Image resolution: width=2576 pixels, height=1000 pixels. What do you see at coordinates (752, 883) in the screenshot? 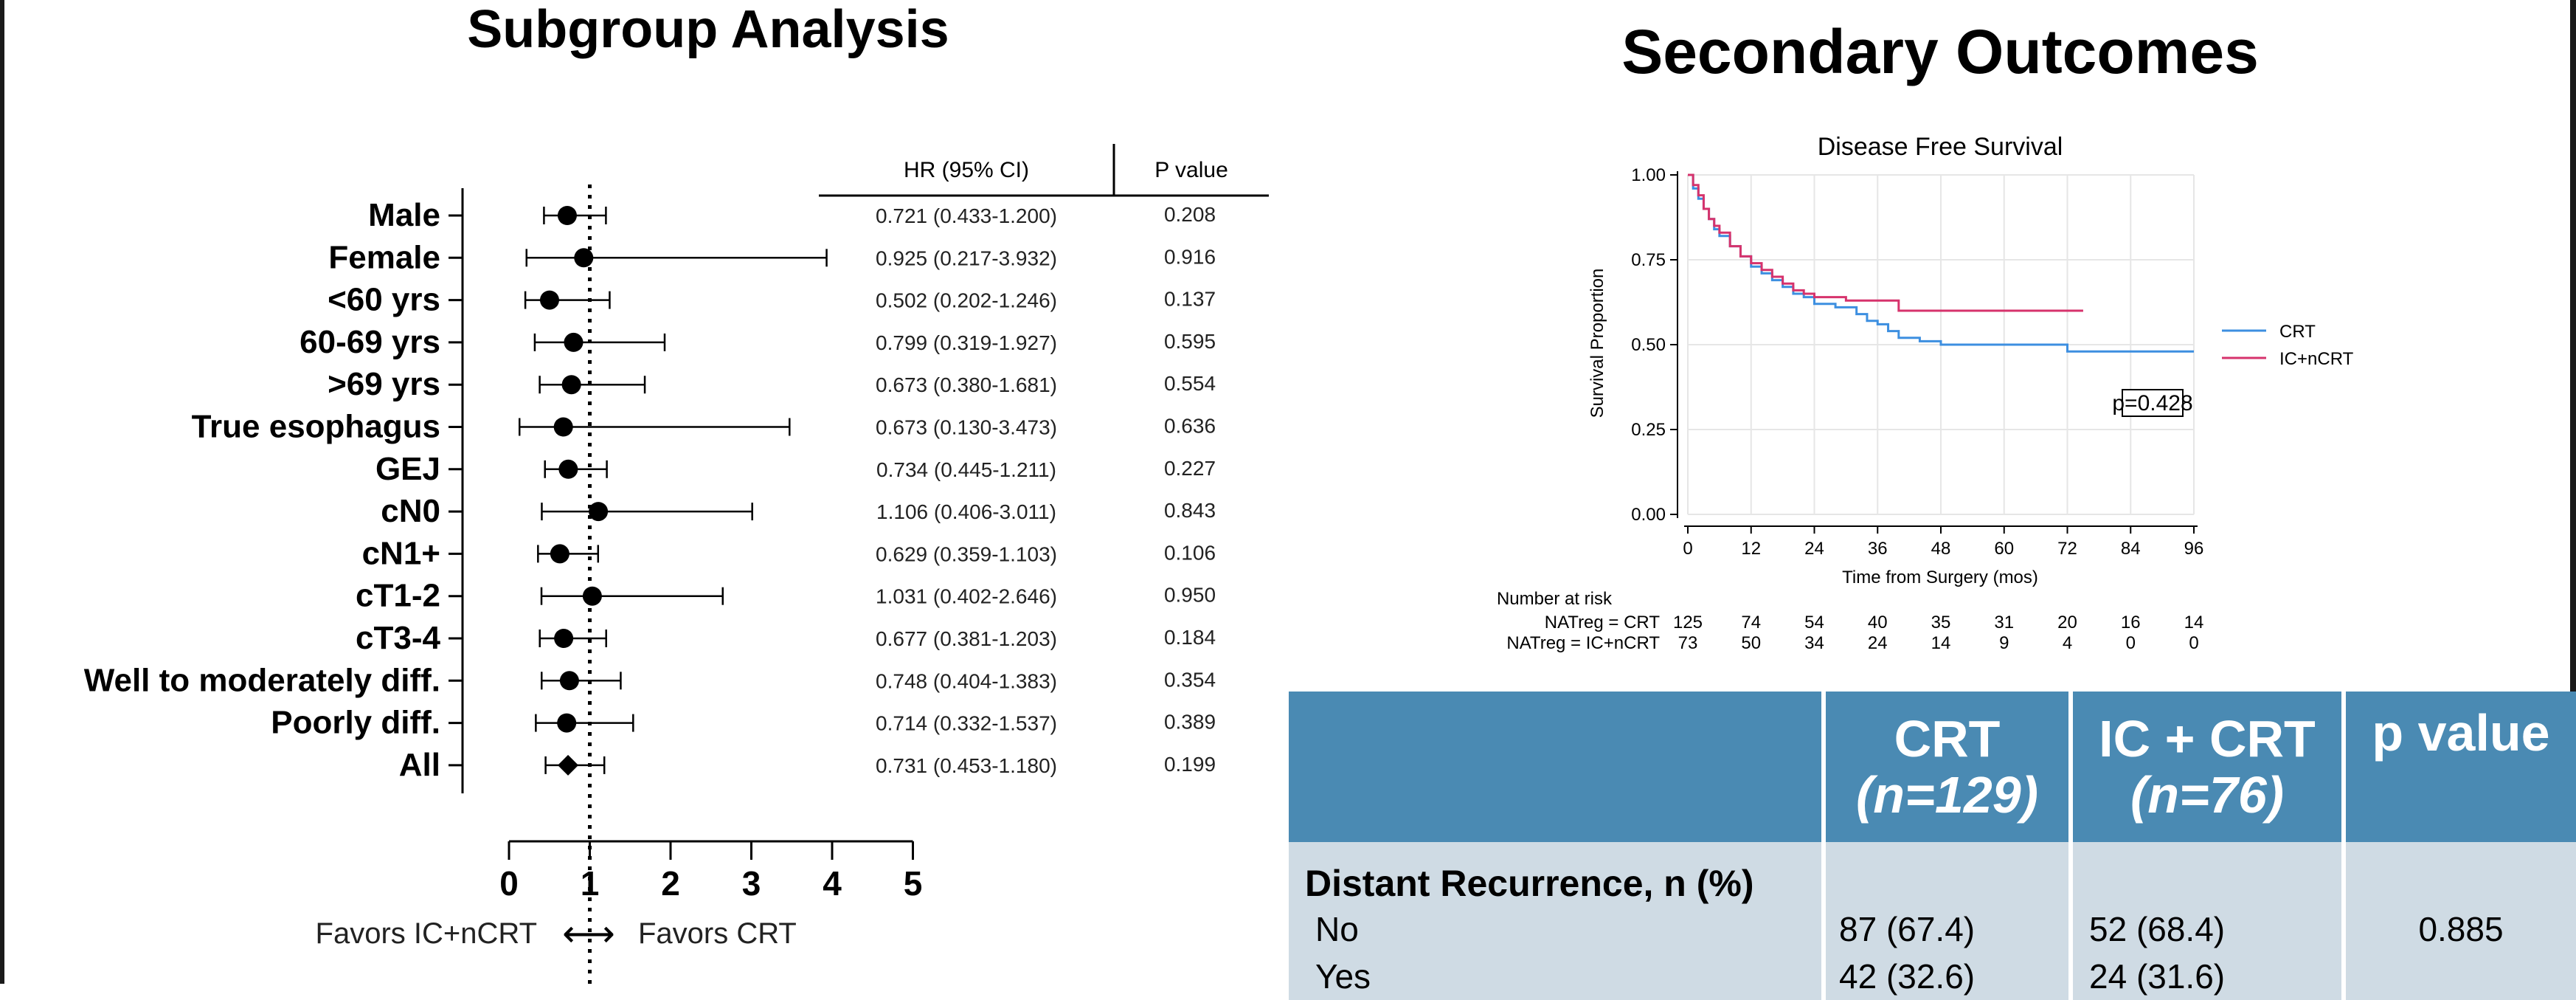
I see `forest-x-tick-label: 3` at bounding box center [752, 883].